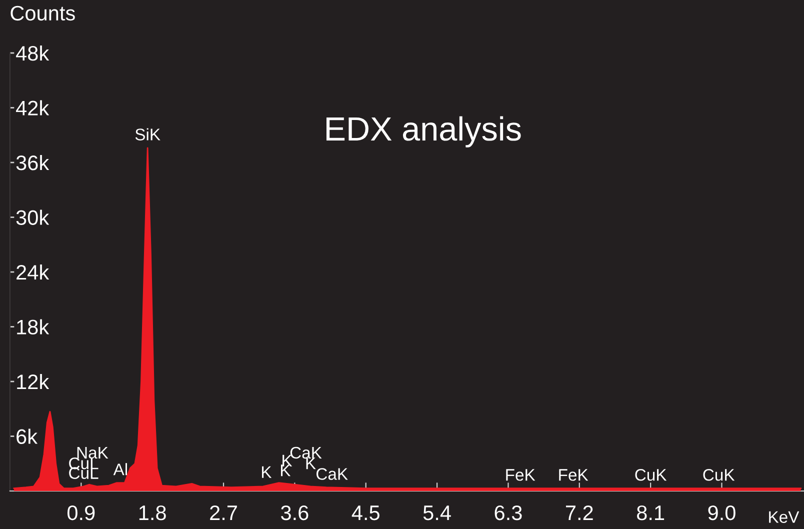  Describe the element at coordinates (81, 512) in the screenshot. I see `x-tick-label: 0.9` at that location.